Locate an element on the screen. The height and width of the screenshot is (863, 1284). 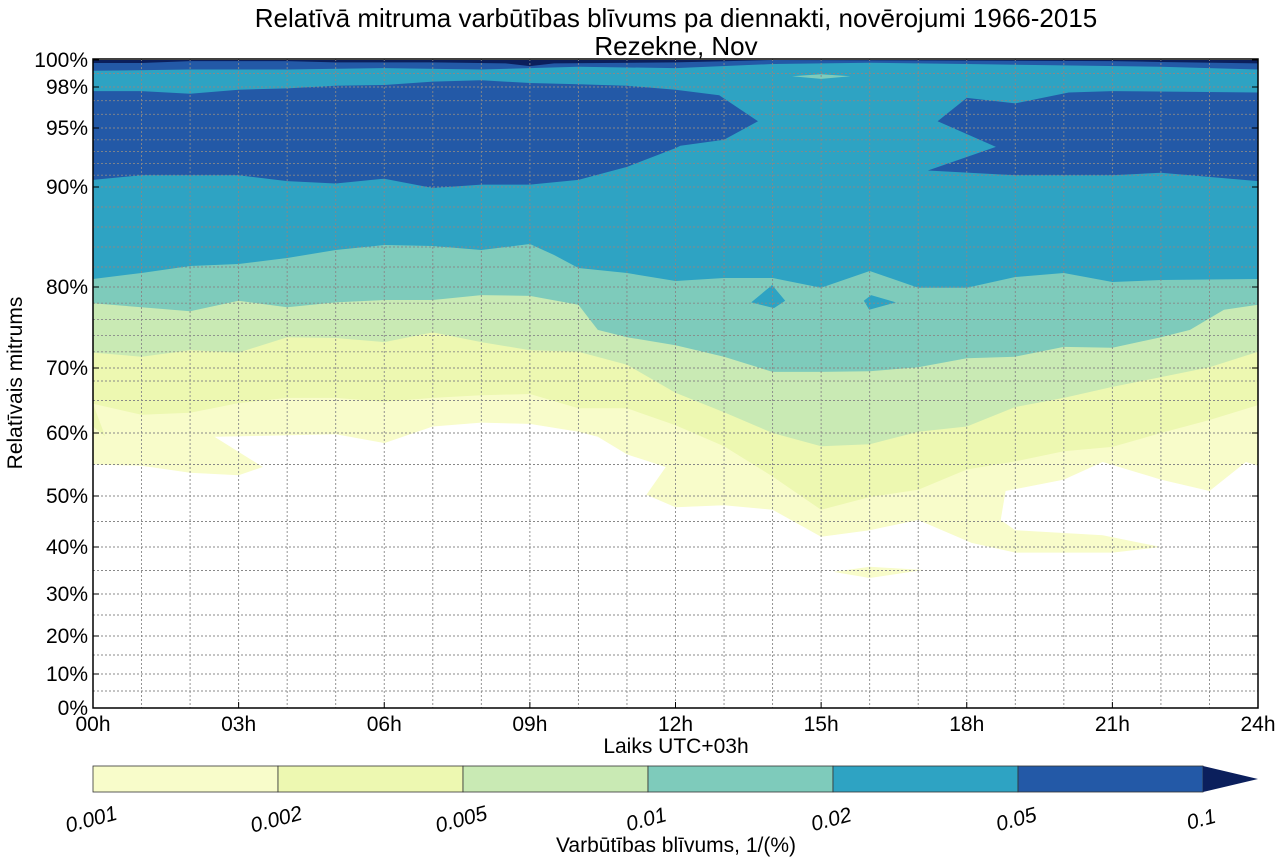
x-tick-label: 18h is located at coordinates (966, 724).